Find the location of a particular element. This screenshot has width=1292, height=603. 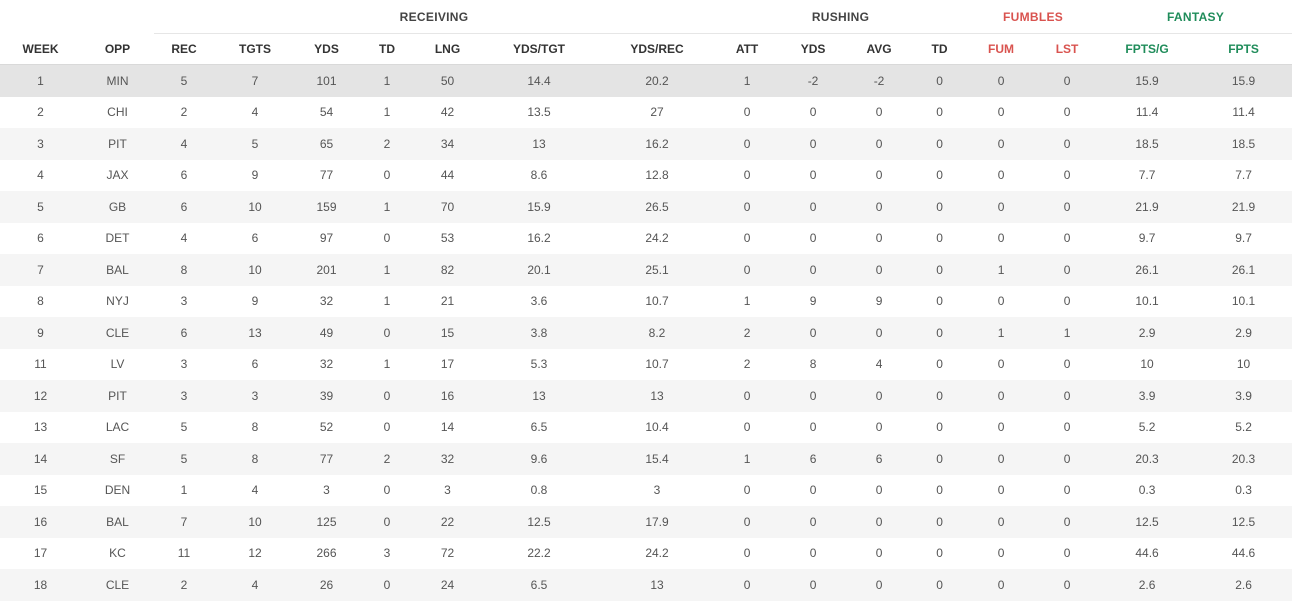

cell-rec-yds: 26 is located at coordinates (326, 585).